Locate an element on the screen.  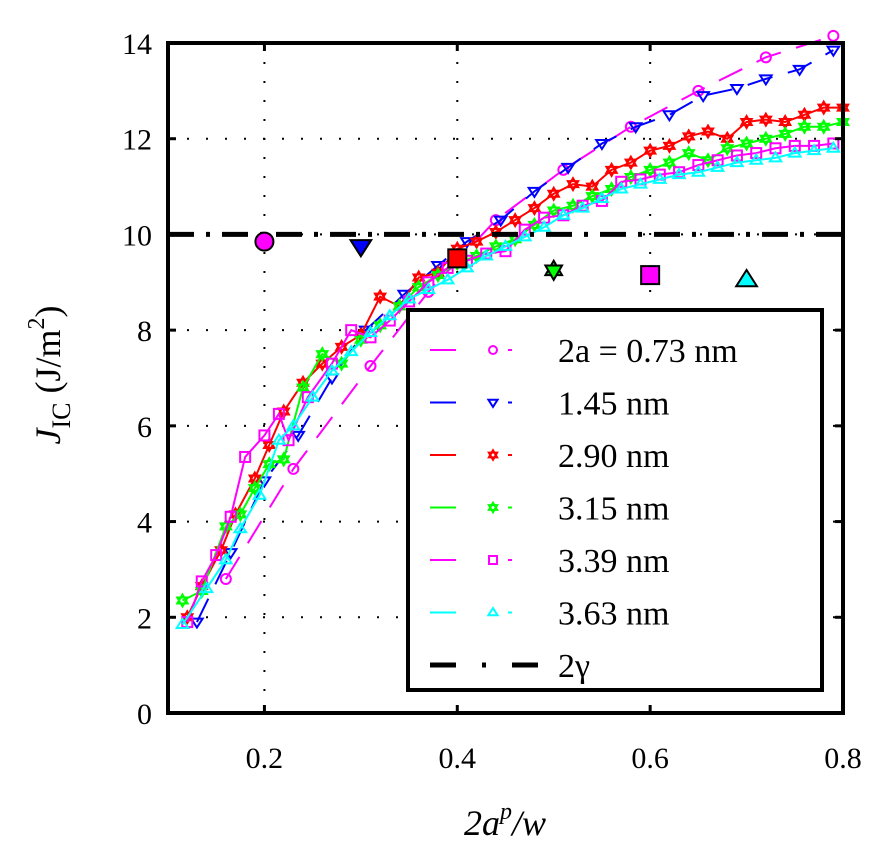
x-axis-label-rest: /w is located at coordinates (528, 823).